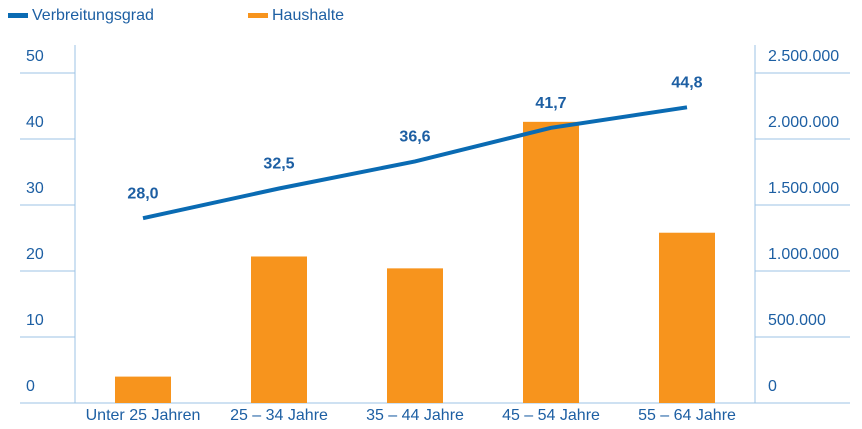 This screenshot has width=862, height=429. Describe the element at coordinates (279, 415) in the screenshot. I see `x-tick-label: 25 – 34 Jahre` at that location.